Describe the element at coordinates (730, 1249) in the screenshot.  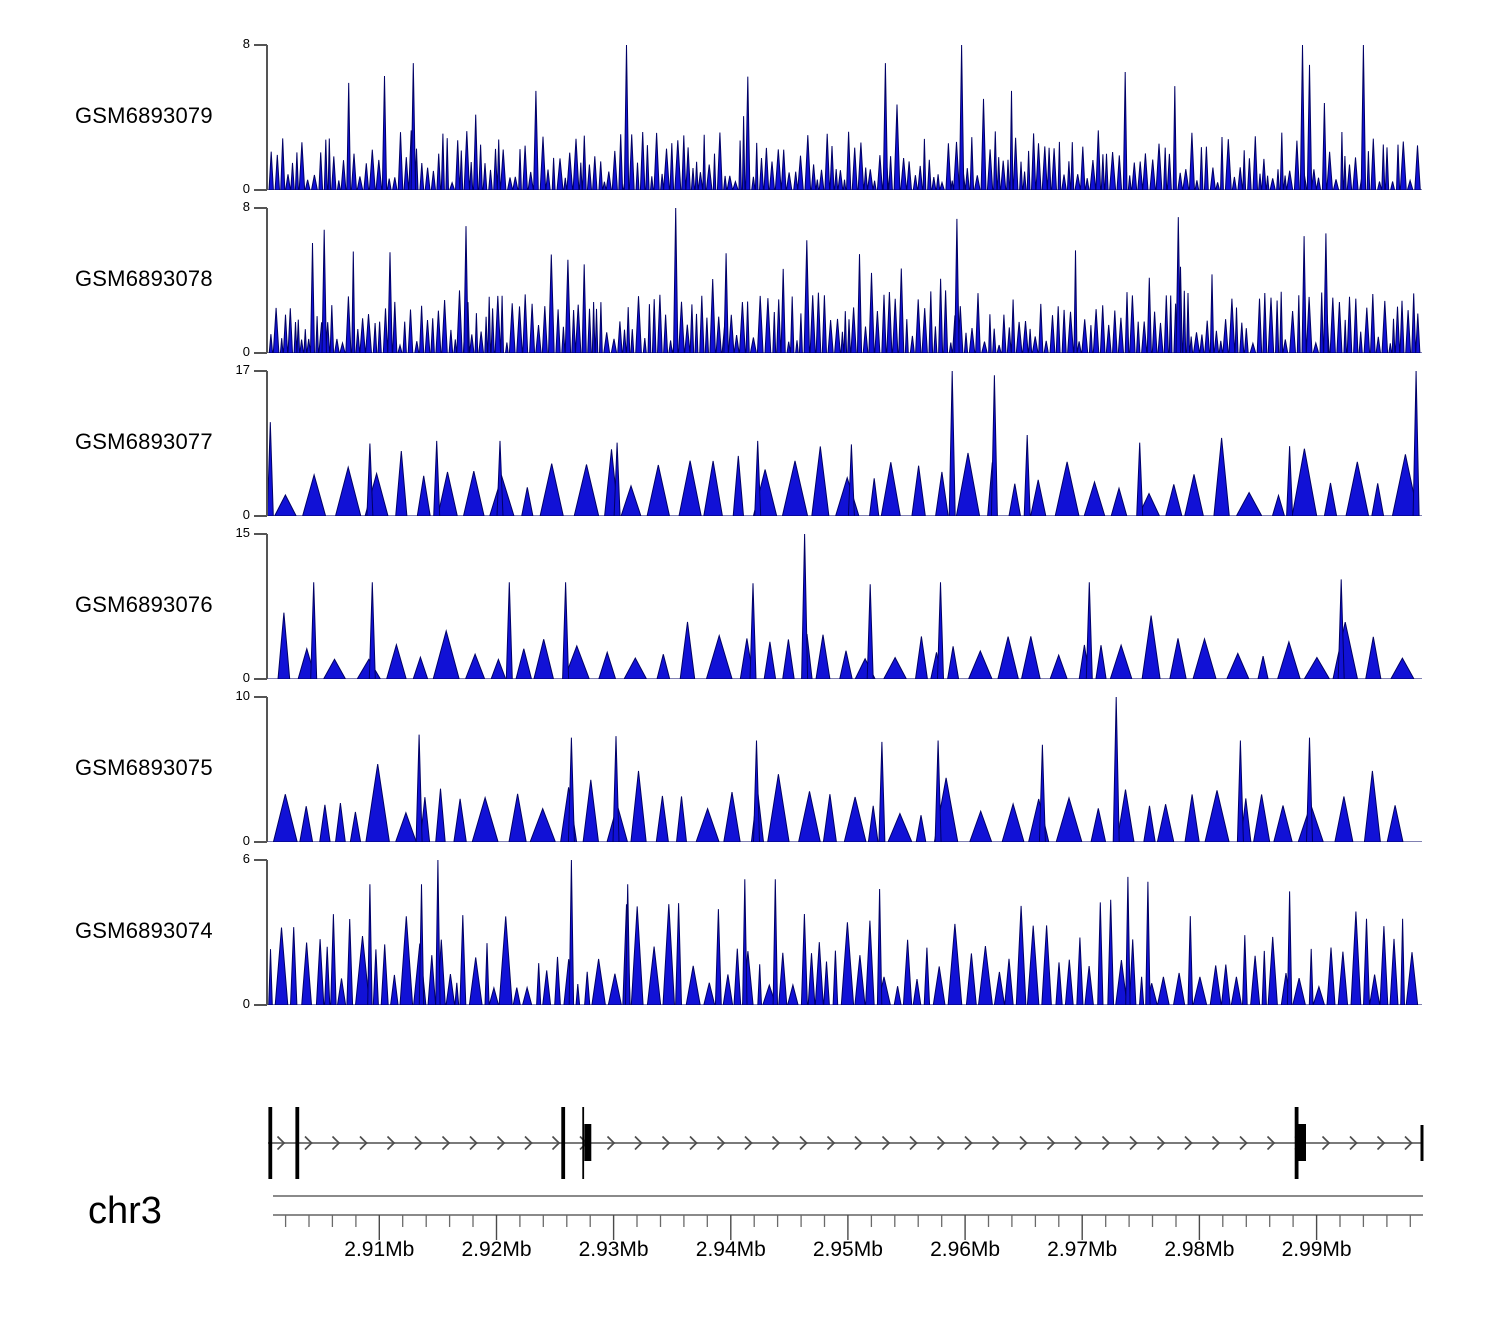
I see `axis-tick-label: 2.94Mb` at that location.